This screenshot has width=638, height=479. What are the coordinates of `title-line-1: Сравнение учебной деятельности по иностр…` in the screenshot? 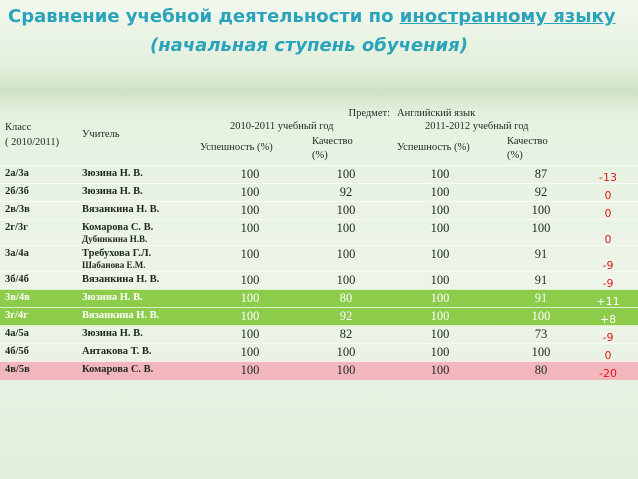 It's located at (311, 16).